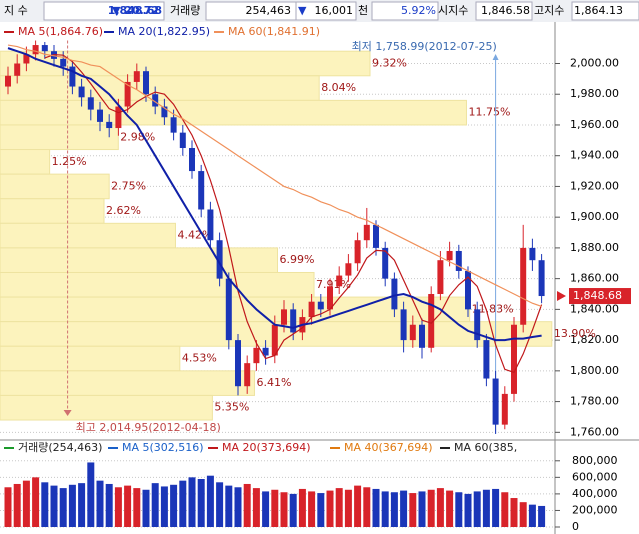 Image resolution: width=639 pixels, height=534 pixels. Describe the element at coordinates (269, 10) in the screenshot. I see `header-cell: 254,463` at that location.